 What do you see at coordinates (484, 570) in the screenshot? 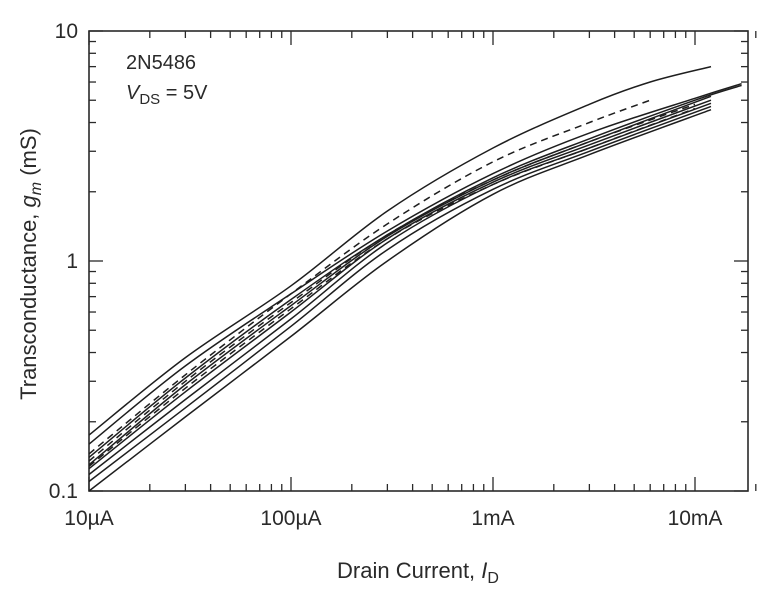
I see `x-axis-title-var: I` at bounding box center [484, 570].